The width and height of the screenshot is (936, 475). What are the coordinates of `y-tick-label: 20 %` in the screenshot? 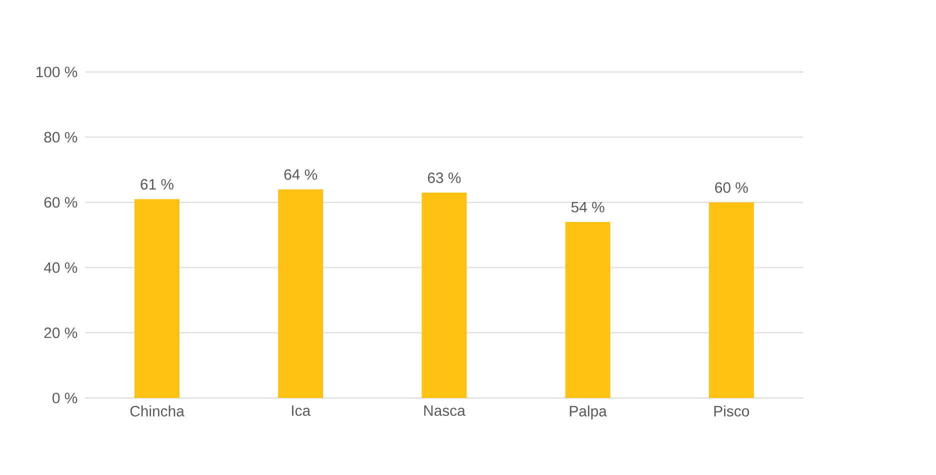 It's located at (61, 332).